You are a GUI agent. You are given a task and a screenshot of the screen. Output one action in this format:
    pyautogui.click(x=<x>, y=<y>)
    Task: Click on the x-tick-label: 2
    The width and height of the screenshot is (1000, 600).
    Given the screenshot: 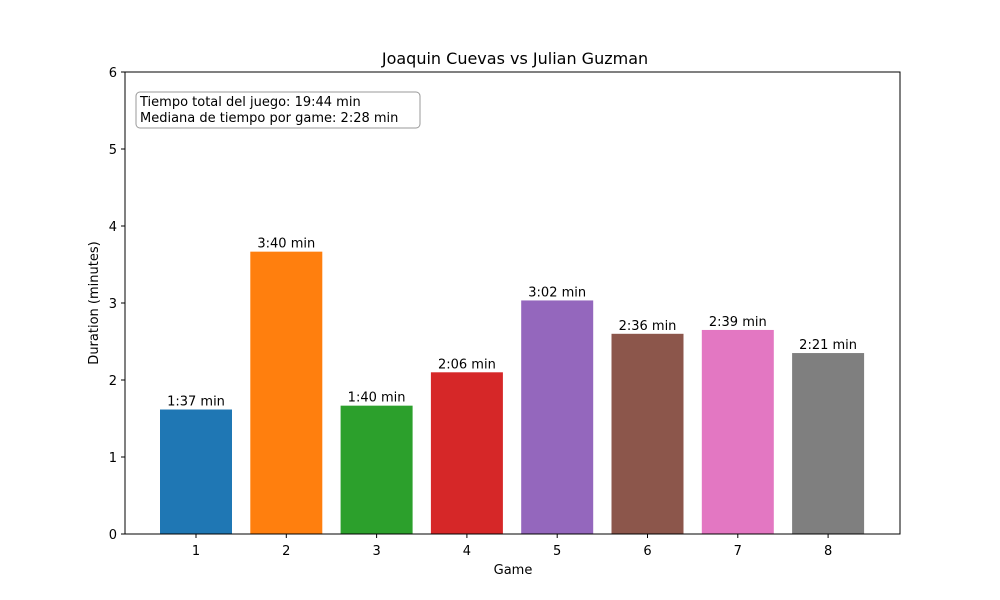 What is the action you would take?
    pyautogui.click(x=286, y=551)
    